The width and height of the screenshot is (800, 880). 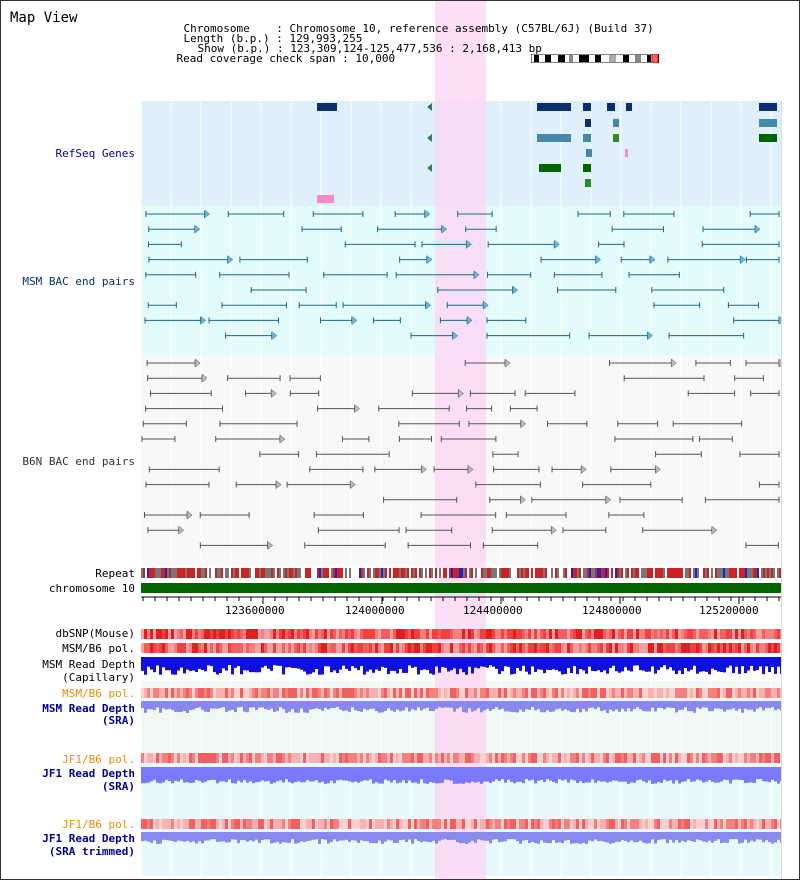 I want to click on gene-feature, so click(x=327, y=107).